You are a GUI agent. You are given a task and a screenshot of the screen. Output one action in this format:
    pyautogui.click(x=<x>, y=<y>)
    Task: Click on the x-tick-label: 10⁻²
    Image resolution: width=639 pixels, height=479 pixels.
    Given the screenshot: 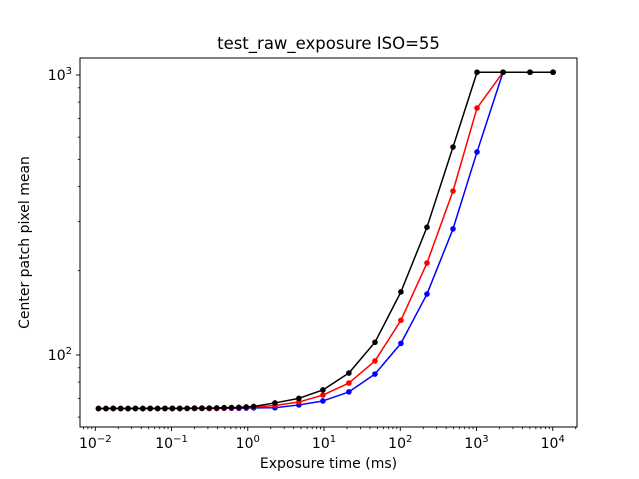 What is the action you would take?
    pyautogui.click(x=95, y=443)
    